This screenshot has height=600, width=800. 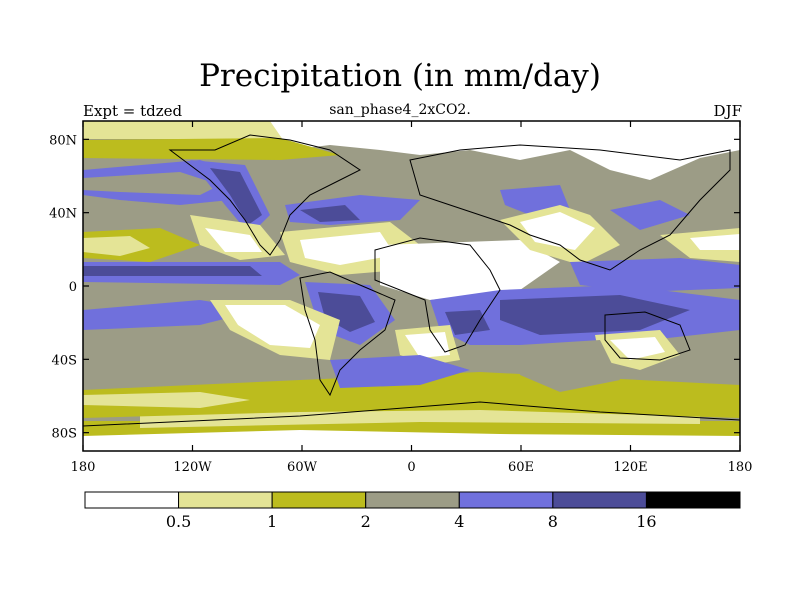 I want to click on lon-tick-label: 60W, so click(x=302, y=467).